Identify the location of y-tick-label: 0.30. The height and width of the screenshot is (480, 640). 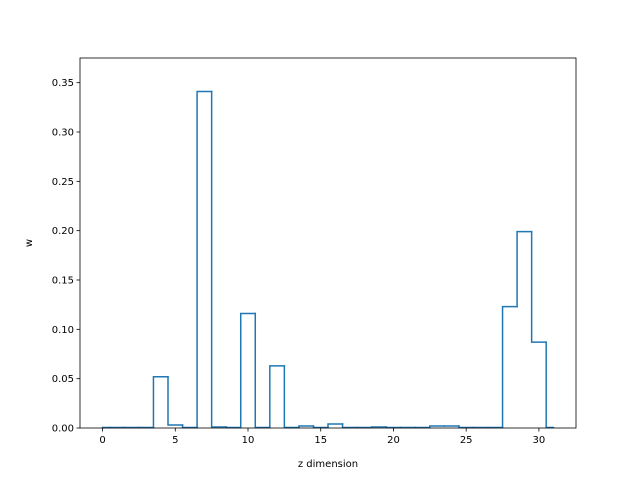
(63, 133).